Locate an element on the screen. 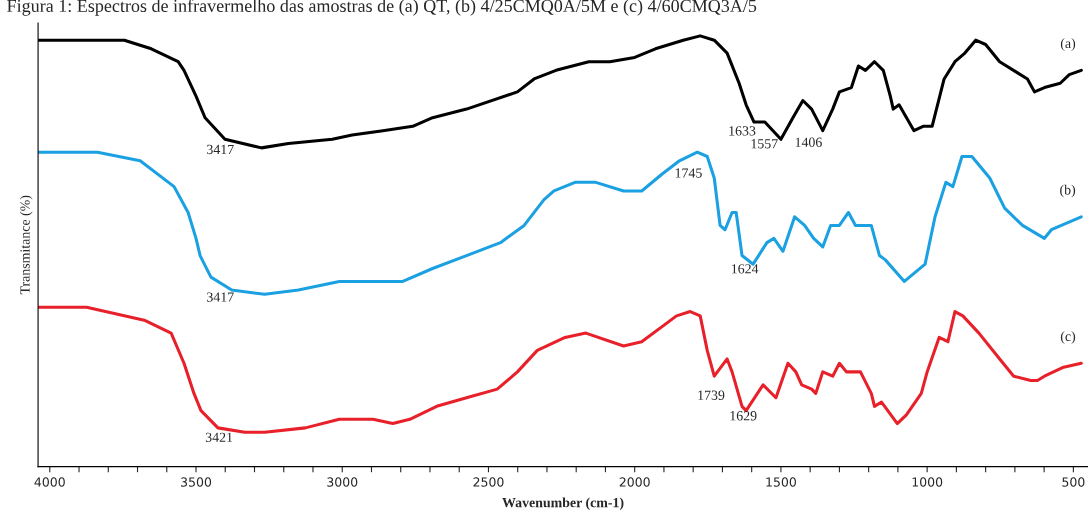 The image size is (1088, 510). annotation: 3421 is located at coordinates (219, 437).